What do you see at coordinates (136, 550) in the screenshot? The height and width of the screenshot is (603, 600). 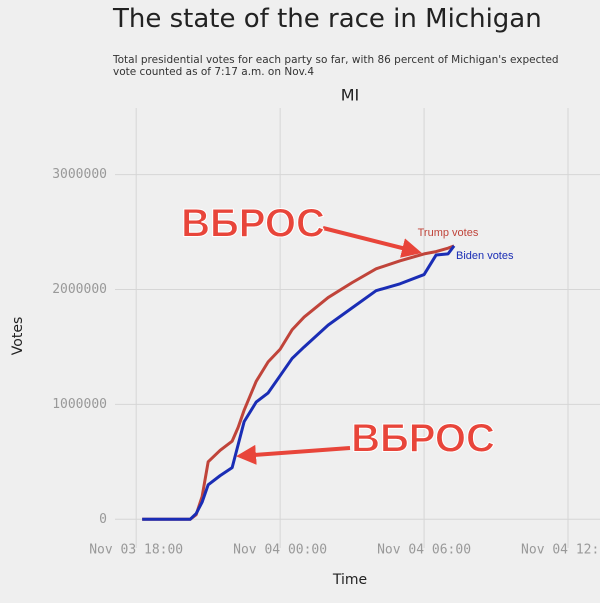 I see `x-tick-label: Nov 03 18:00` at bounding box center [136, 550].